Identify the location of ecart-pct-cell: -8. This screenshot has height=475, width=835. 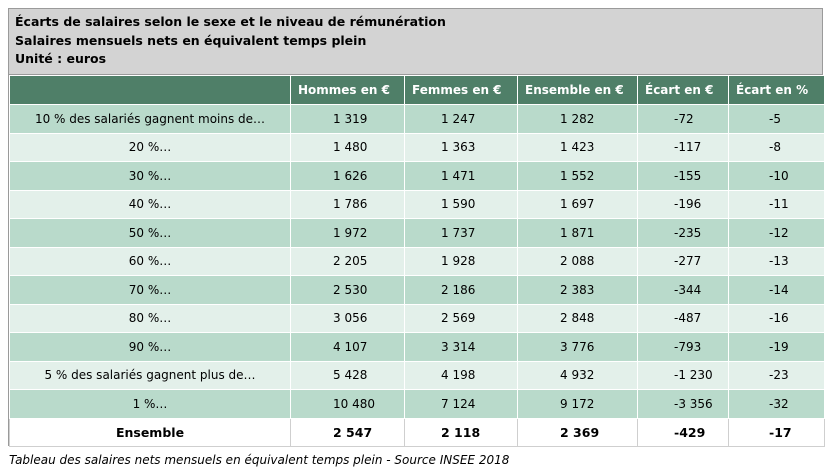
(776, 147).